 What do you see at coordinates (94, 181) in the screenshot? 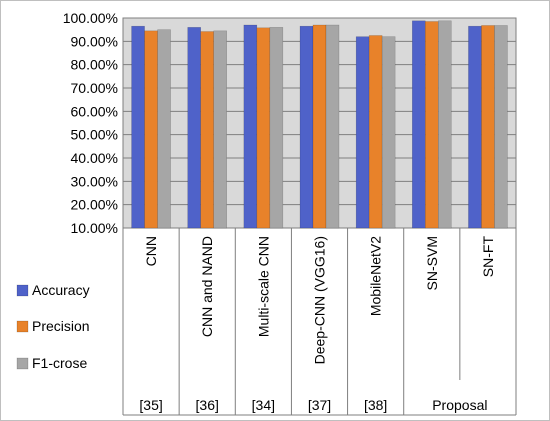
I see `y-tick-label: 30.00%` at bounding box center [94, 181].